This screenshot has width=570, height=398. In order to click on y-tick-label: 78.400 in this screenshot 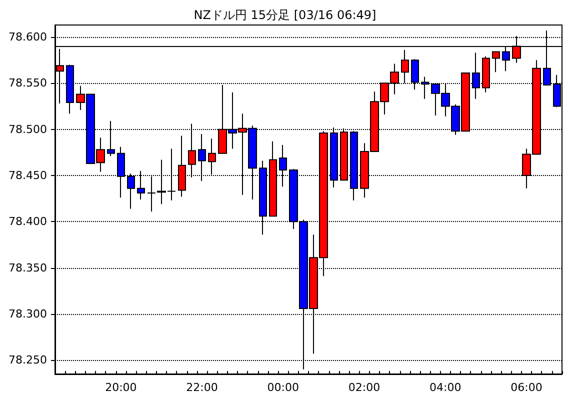, I will do `click(27, 221)`.